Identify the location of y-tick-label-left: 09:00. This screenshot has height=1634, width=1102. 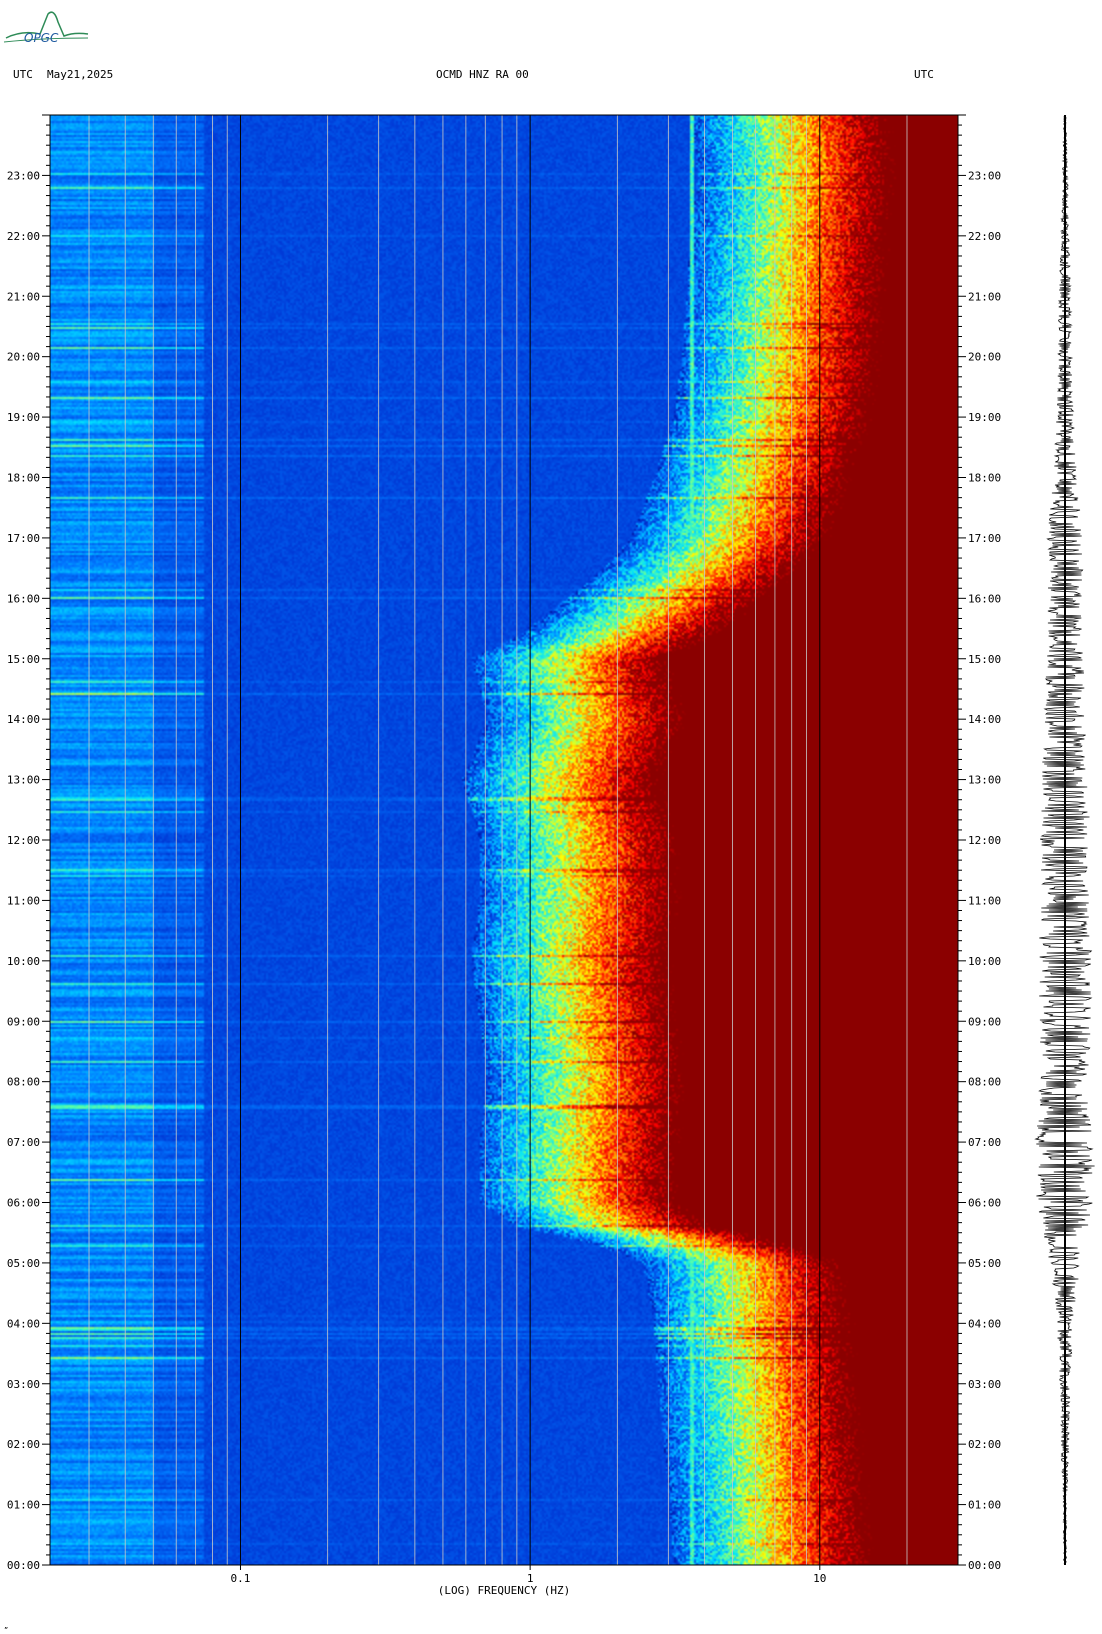
(23, 1021).